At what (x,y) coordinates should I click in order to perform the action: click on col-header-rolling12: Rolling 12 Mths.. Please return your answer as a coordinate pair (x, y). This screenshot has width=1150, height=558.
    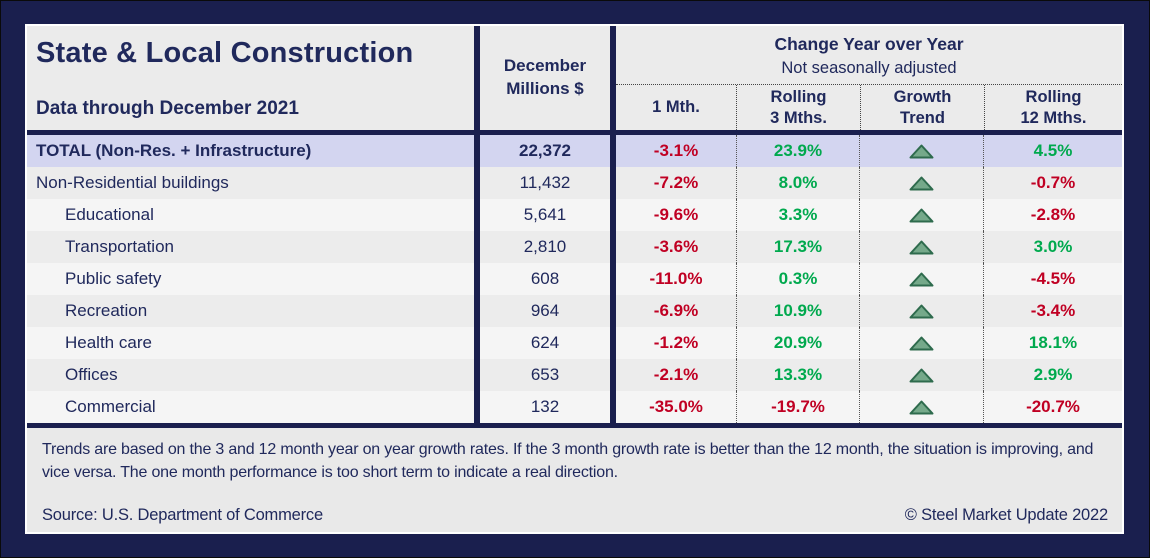
    Looking at the image, I should click on (1053, 107).